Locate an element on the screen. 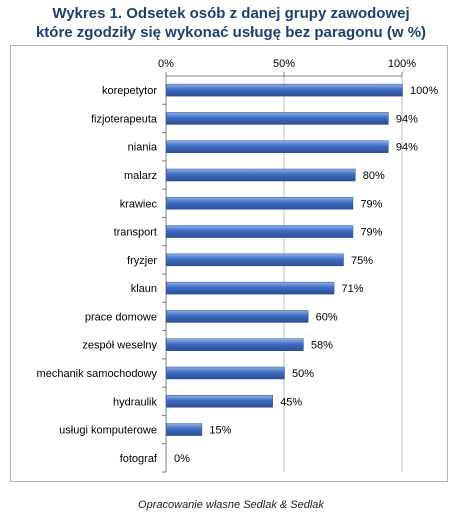 The image size is (462, 518). category-label: niania is located at coordinates (143, 148).